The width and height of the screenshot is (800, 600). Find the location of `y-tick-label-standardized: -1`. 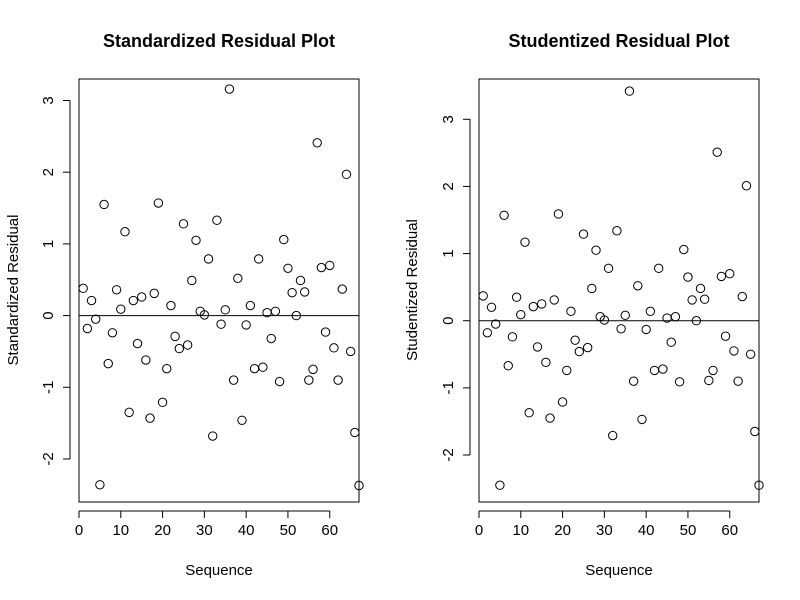

y-tick-label-standardized: -1 is located at coordinates (48, 387).